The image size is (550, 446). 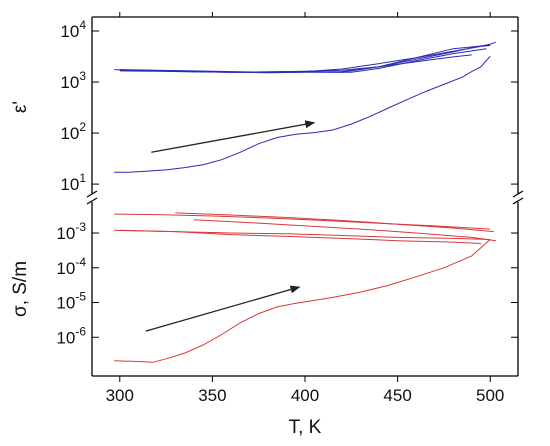 I want to click on x-tick-label-500: 500, so click(x=490, y=395).